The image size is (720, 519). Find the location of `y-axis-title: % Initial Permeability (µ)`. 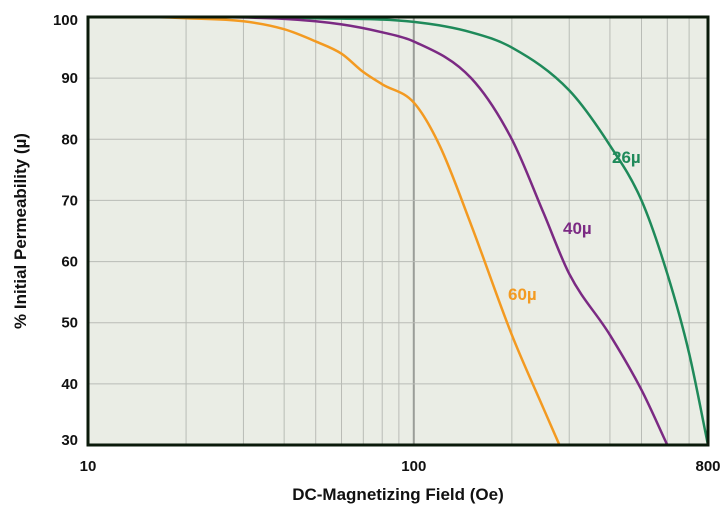

y-axis-title: % Initial Permeability (µ) is located at coordinates (20, 231).